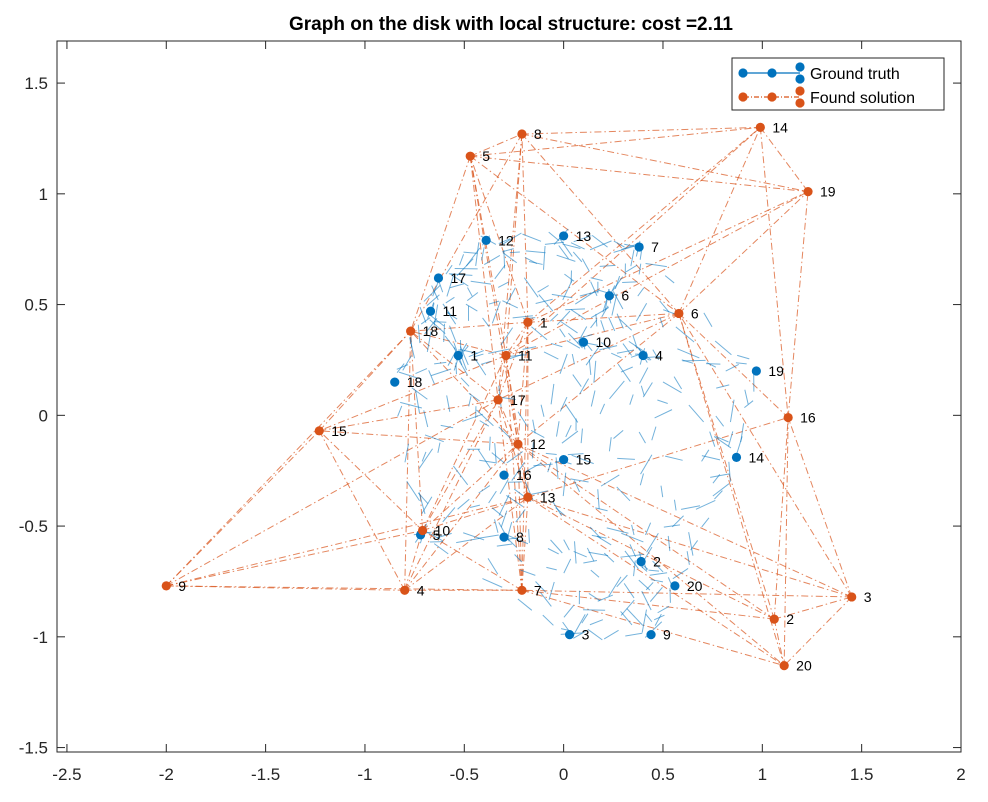  I want to click on ground-truth-node-label: 1, so click(474, 356).